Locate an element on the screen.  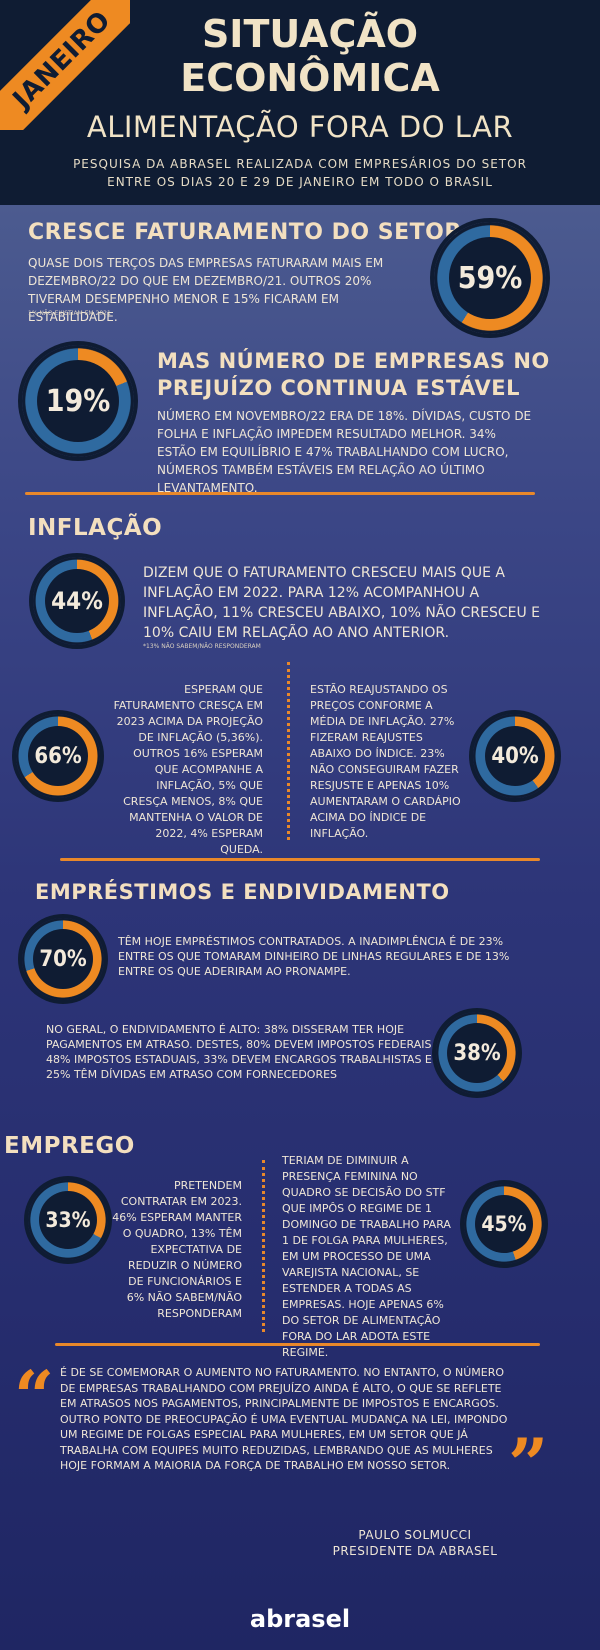
inflacao-title: INFLAÇÃO is located at coordinates (95, 528).